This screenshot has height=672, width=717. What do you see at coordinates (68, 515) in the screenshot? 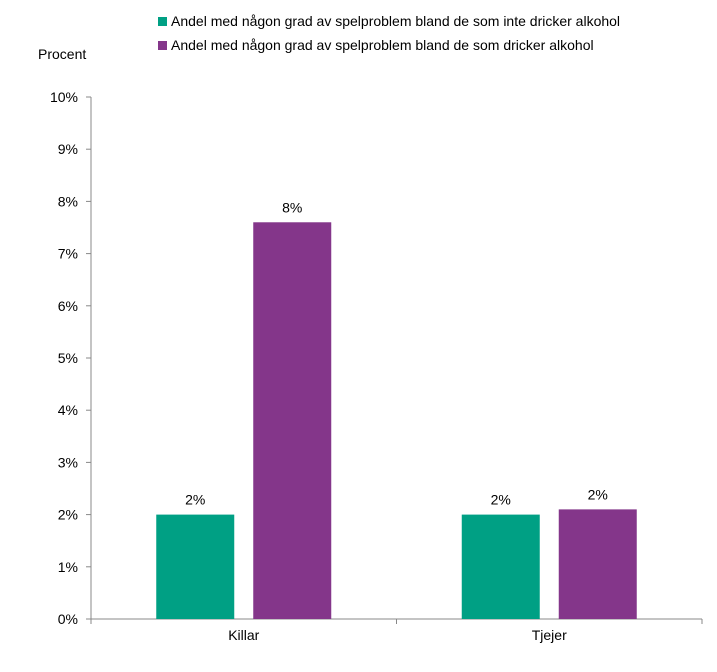
I see `y-tick-label: 2%` at bounding box center [68, 515].